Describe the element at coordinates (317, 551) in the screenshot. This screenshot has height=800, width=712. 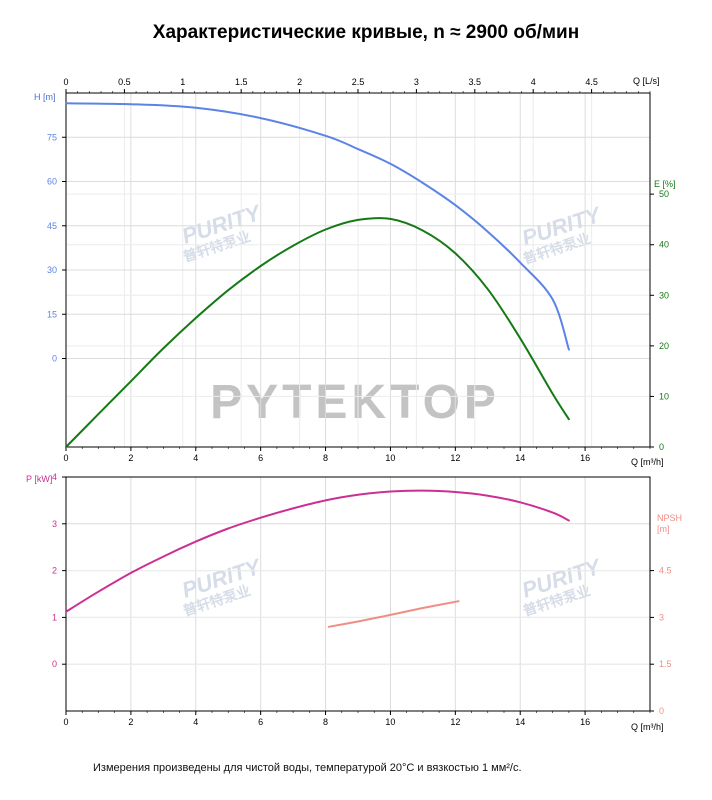
I see `power-curve` at that location.